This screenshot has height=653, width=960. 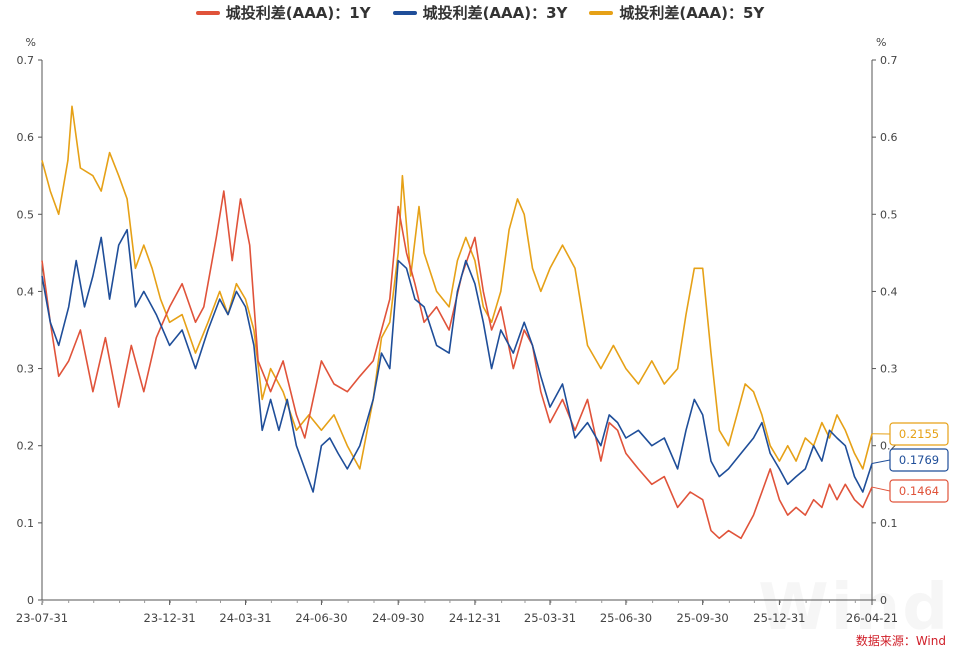 I want to click on end-label-connector-1y, so click(x=881, y=489).